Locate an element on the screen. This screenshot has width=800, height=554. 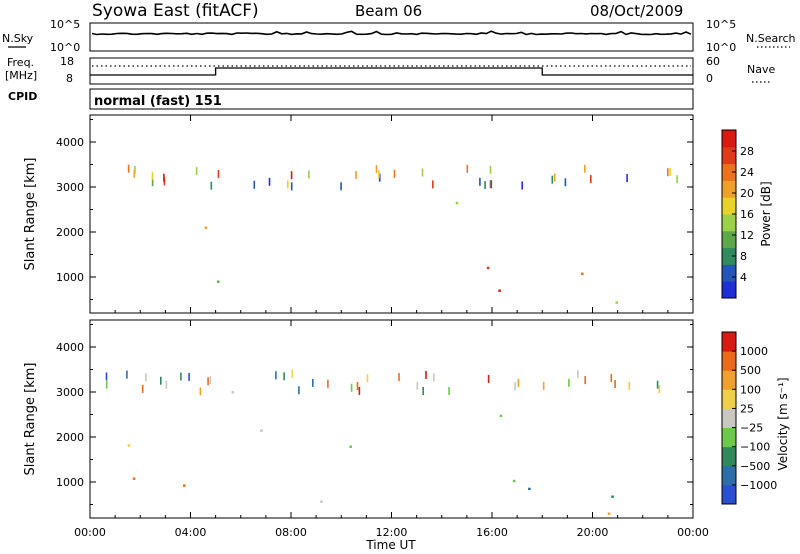
noise-tick-bottom-right: 10^0 is located at coordinates (721, 47).